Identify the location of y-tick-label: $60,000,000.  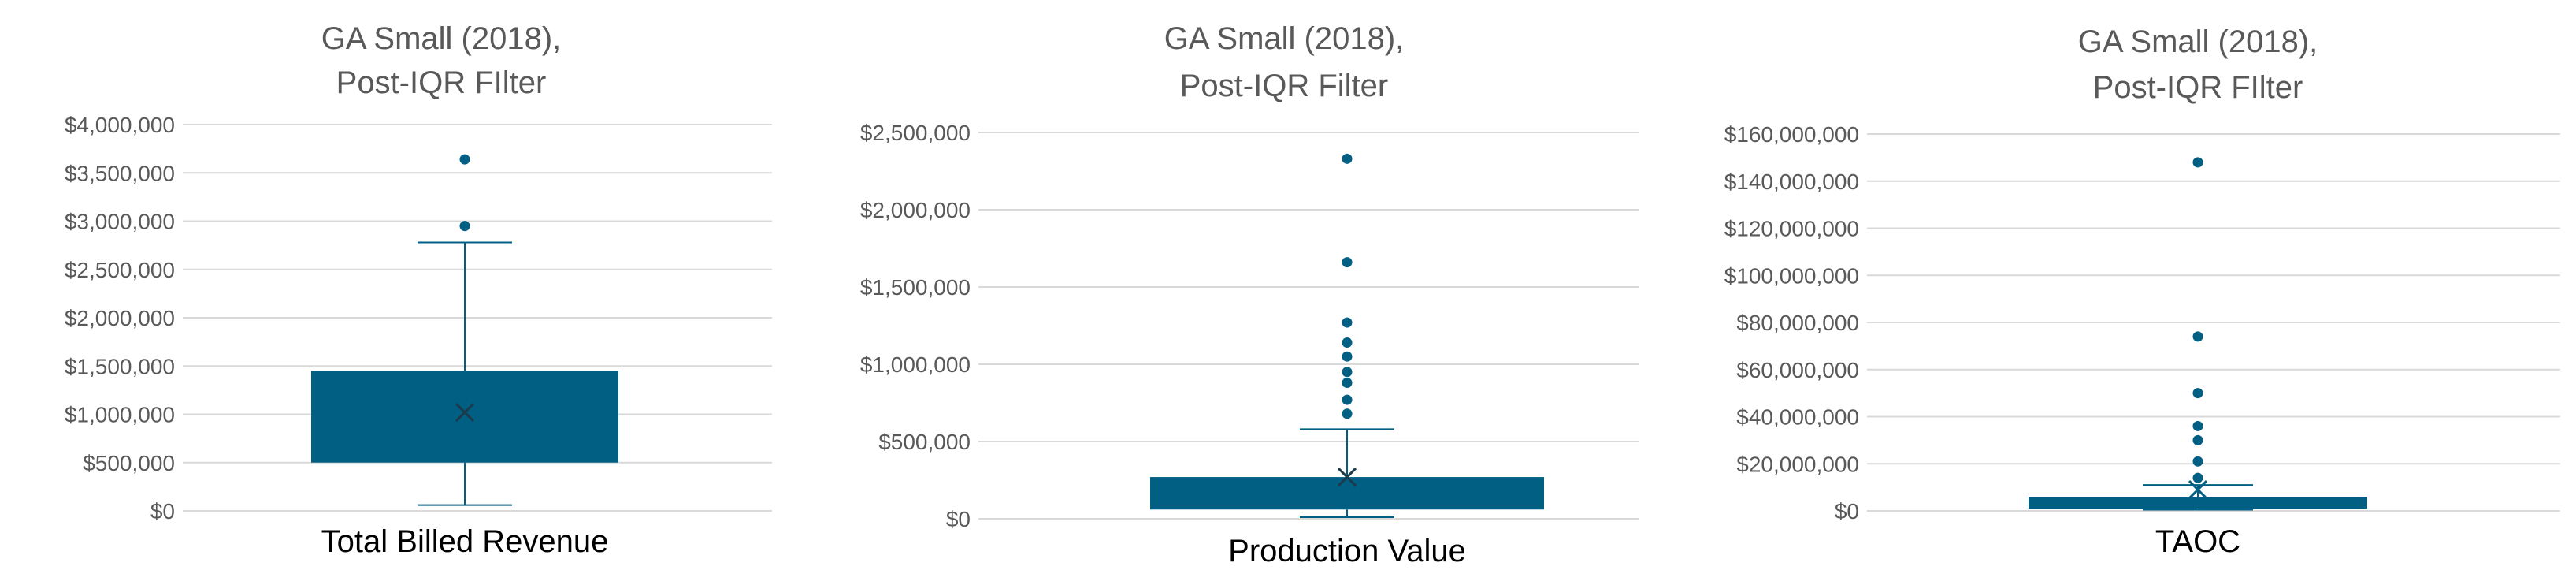
(1797, 370).